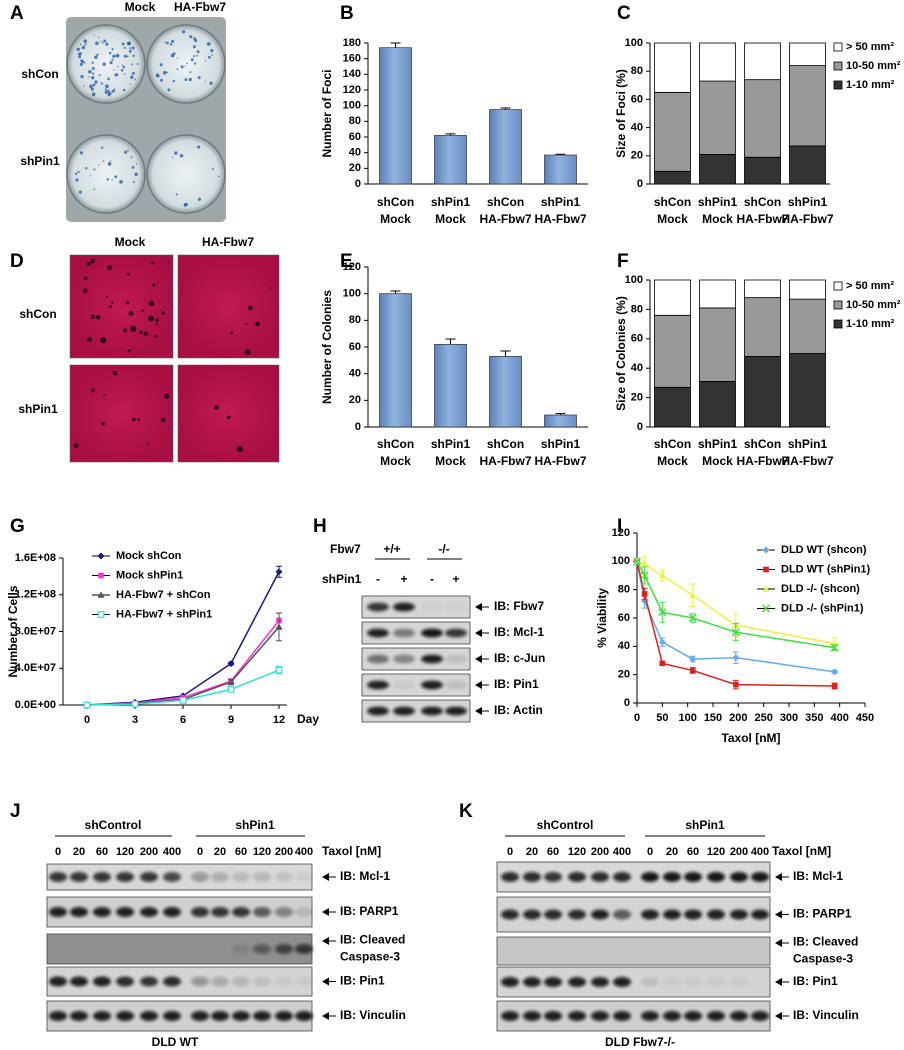  I want to click on x-tick-label: 450, so click(865, 718).